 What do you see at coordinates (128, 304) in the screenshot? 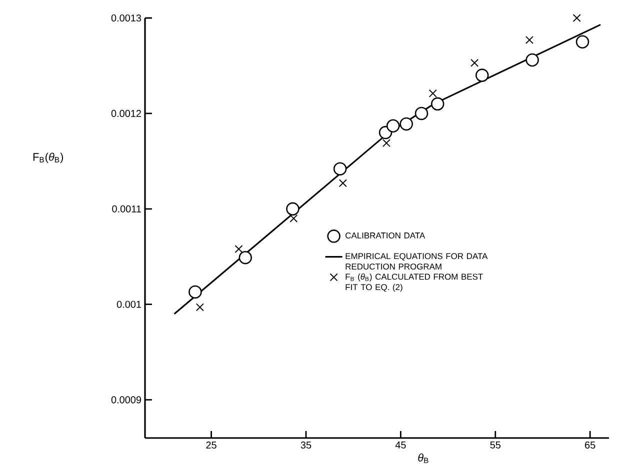
I see `y-tick-label: 0.001` at bounding box center [128, 304].